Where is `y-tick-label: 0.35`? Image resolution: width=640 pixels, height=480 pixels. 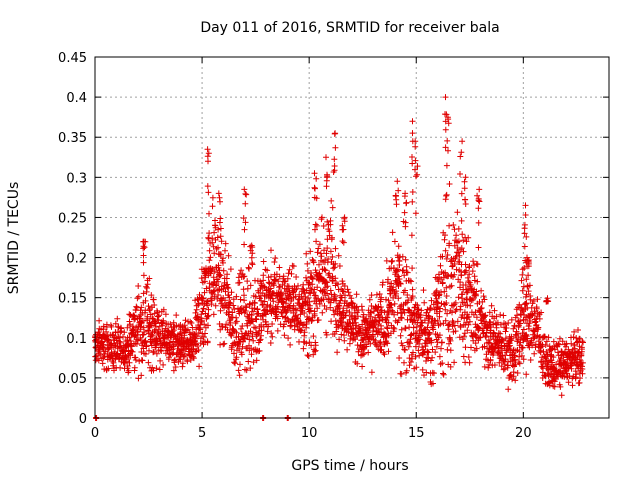 y-tick-label: 0.35 is located at coordinates (72, 138).